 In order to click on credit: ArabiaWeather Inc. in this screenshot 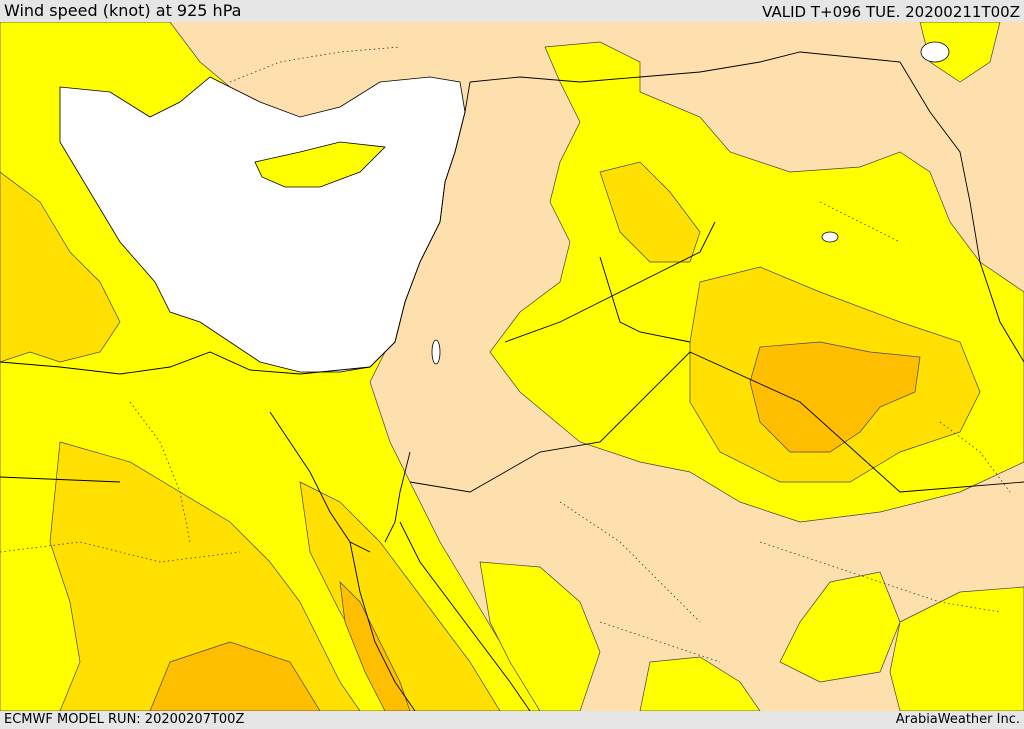, I will do `click(957, 719)`.